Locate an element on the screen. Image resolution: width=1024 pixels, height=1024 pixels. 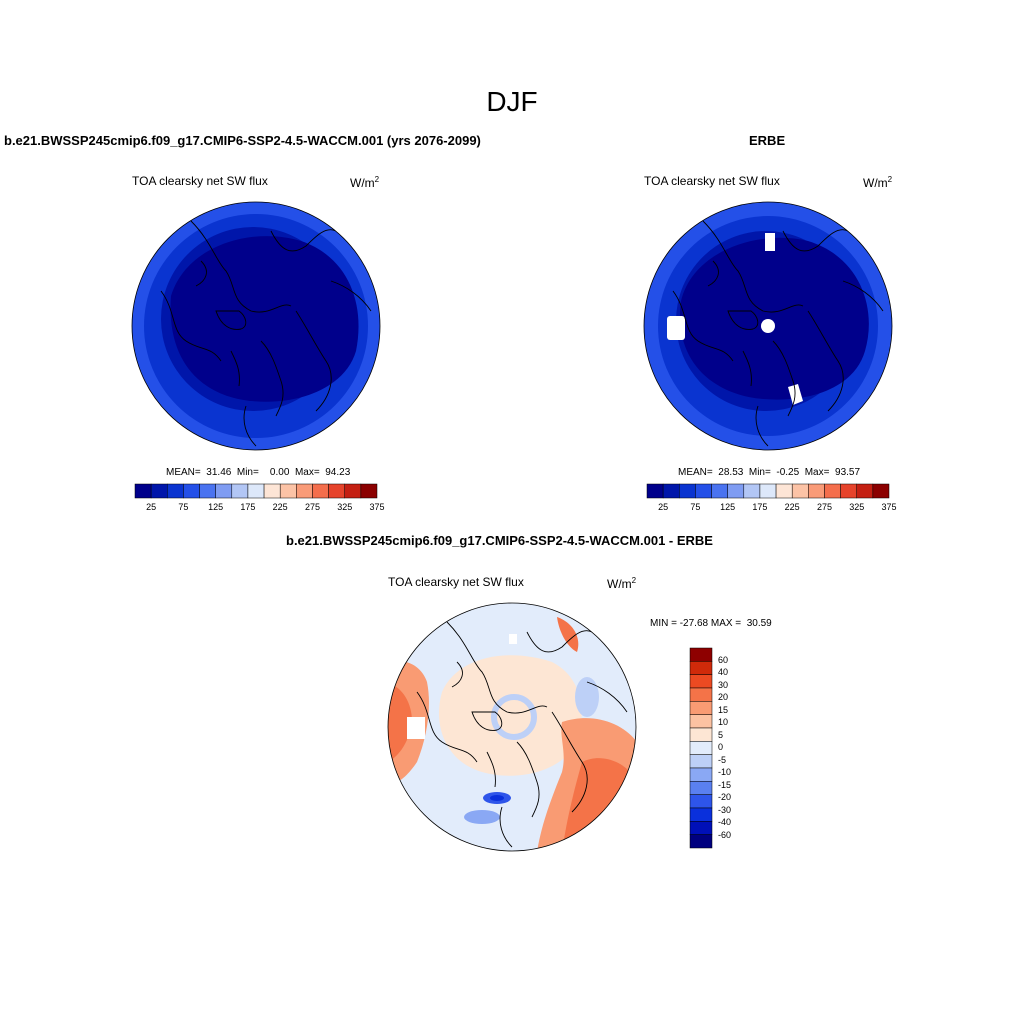
diff-missing-patch-top is located at coordinates (513, 639).